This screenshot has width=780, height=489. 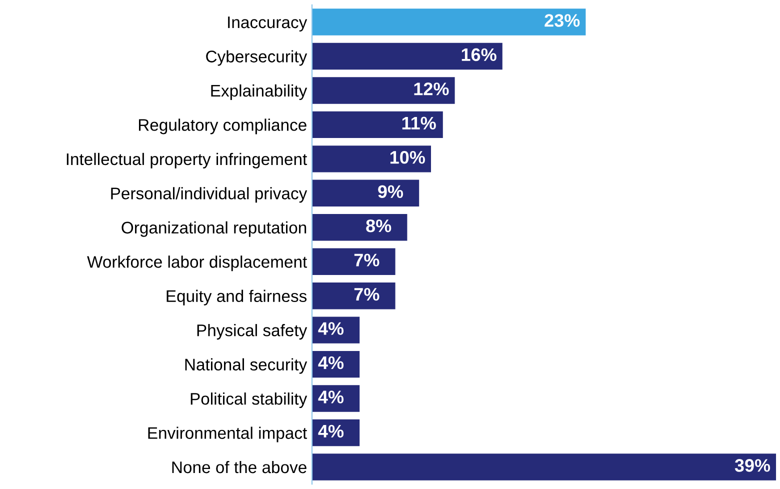 I want to click on data-label: 16%, so click(x=479, y=55).